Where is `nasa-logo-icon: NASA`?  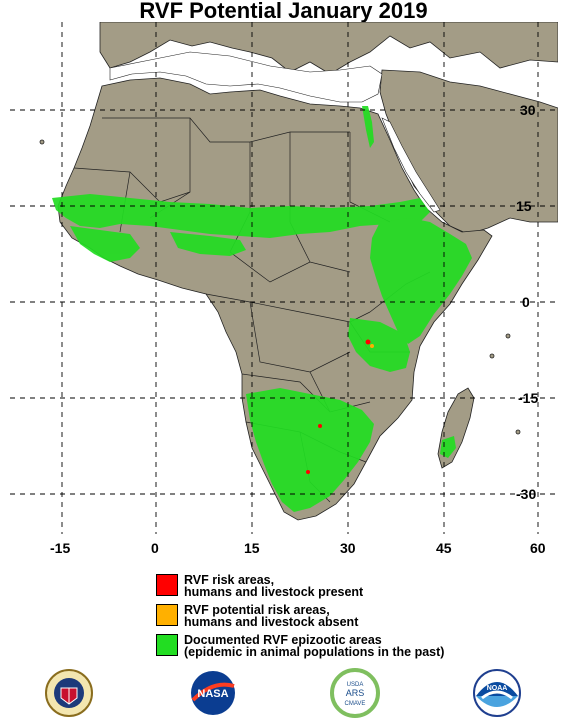
nasa-logo-icon: NASA is located at coordinates (213, 693).